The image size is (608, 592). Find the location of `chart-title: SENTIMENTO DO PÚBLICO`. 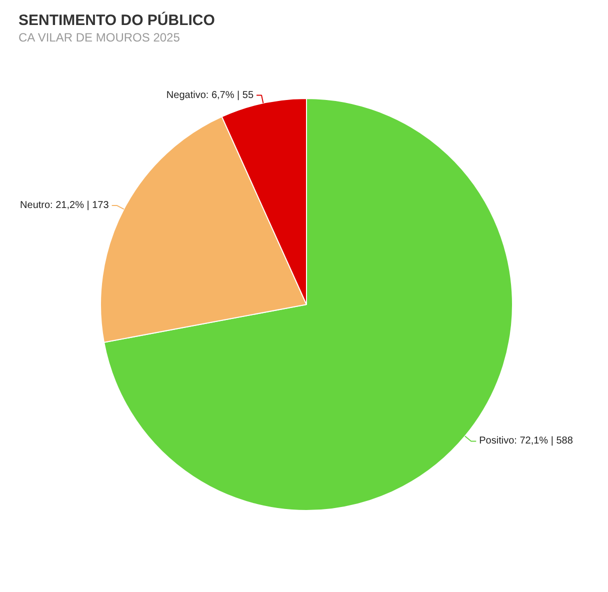

chart-title: SENTIMENTO DO PÚBLICO is located at coordinates (117, 20).